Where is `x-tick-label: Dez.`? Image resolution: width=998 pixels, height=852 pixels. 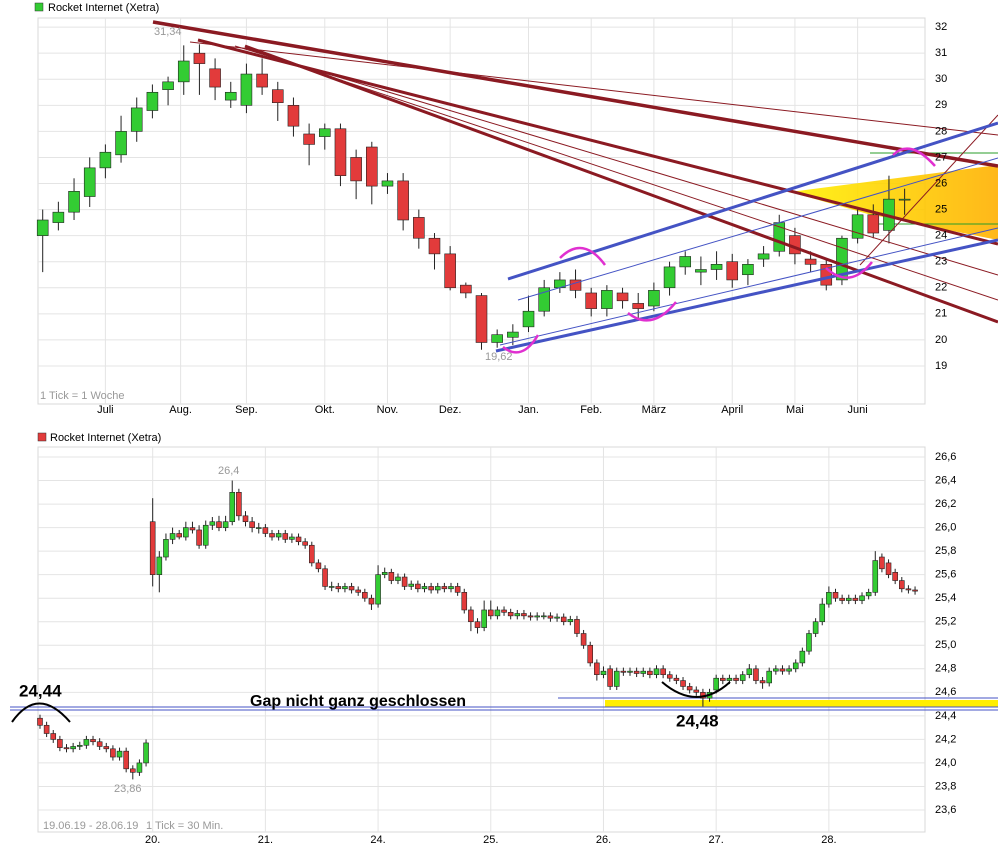 x-tick-label: Dez. is located at coordinates (450, 410).